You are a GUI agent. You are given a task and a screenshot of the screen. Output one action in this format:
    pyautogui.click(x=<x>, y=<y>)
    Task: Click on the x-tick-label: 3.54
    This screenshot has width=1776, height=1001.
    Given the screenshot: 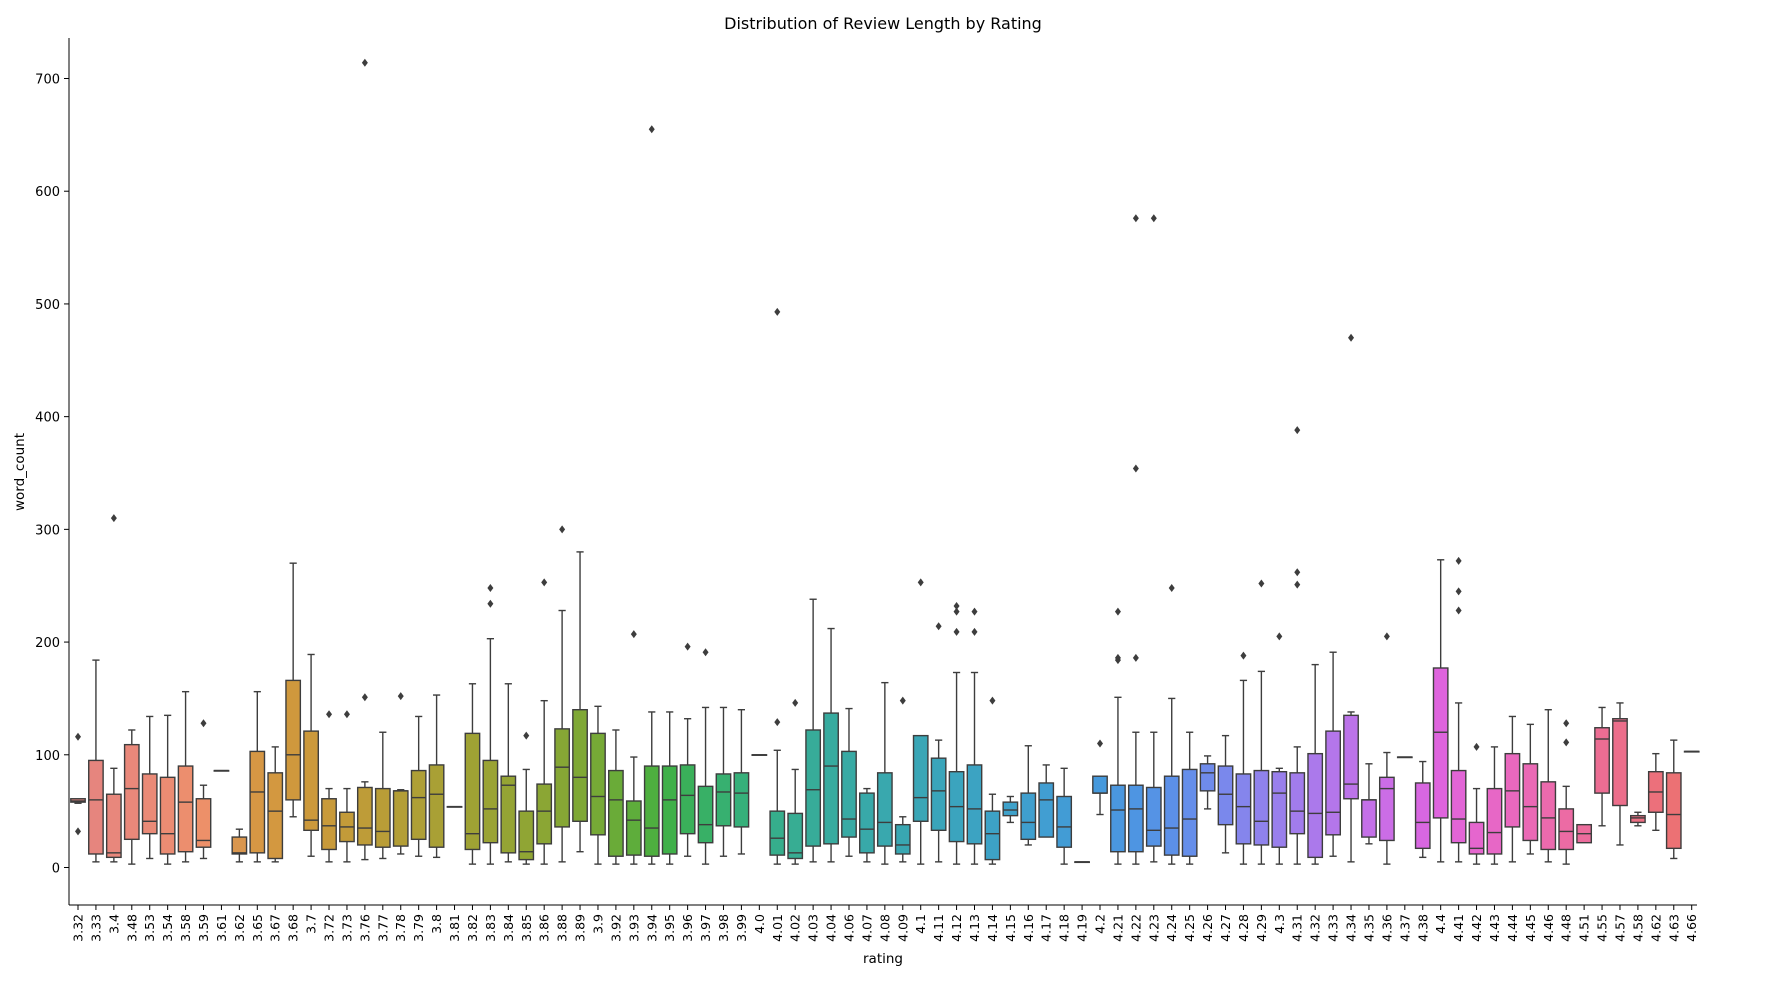 What is the action you would take?
    pyautogui.click(x=167, y=928)
    